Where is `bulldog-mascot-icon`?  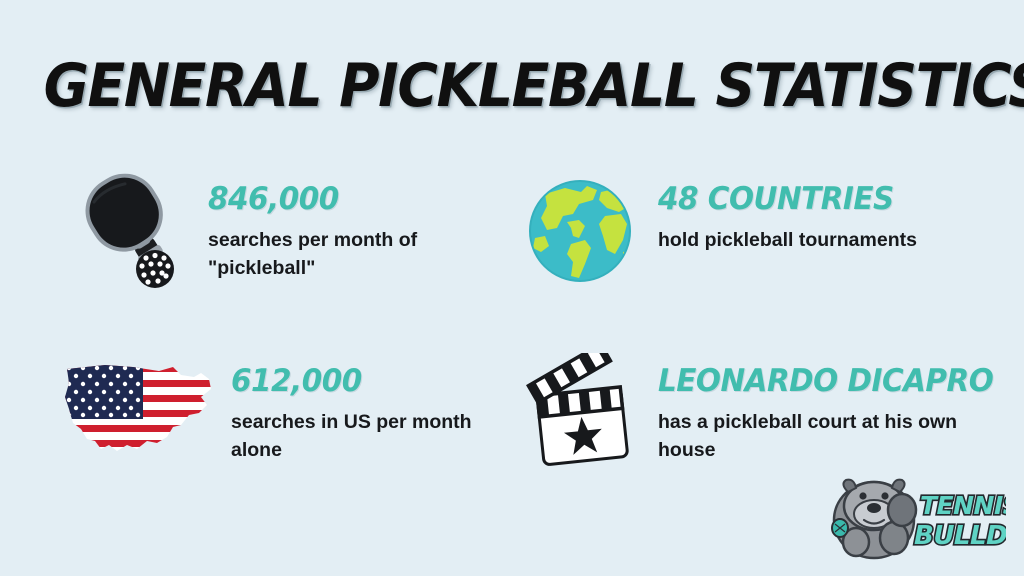
bulldog-mascot-icon is located at coordinates (874, 519).